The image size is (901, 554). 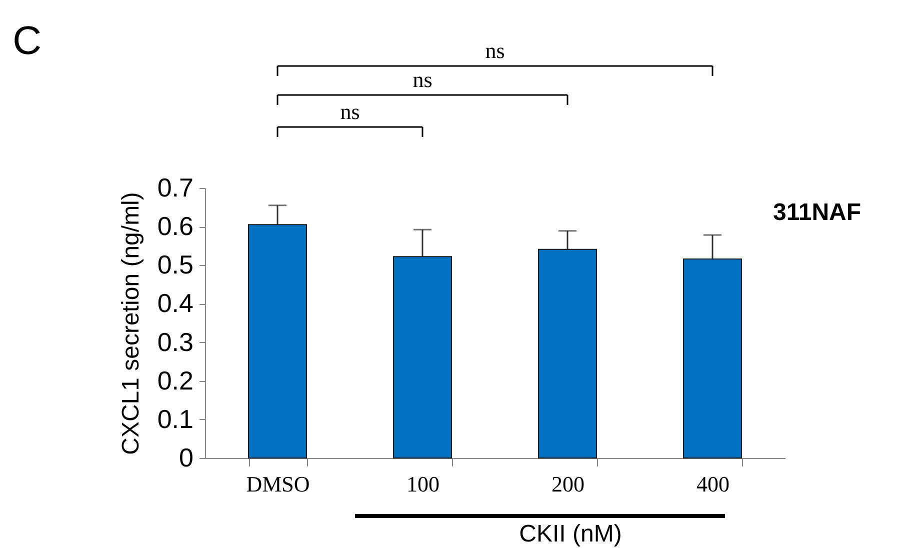 I want to click on y-tick-label: 0.5, so click(x=175, y=265).